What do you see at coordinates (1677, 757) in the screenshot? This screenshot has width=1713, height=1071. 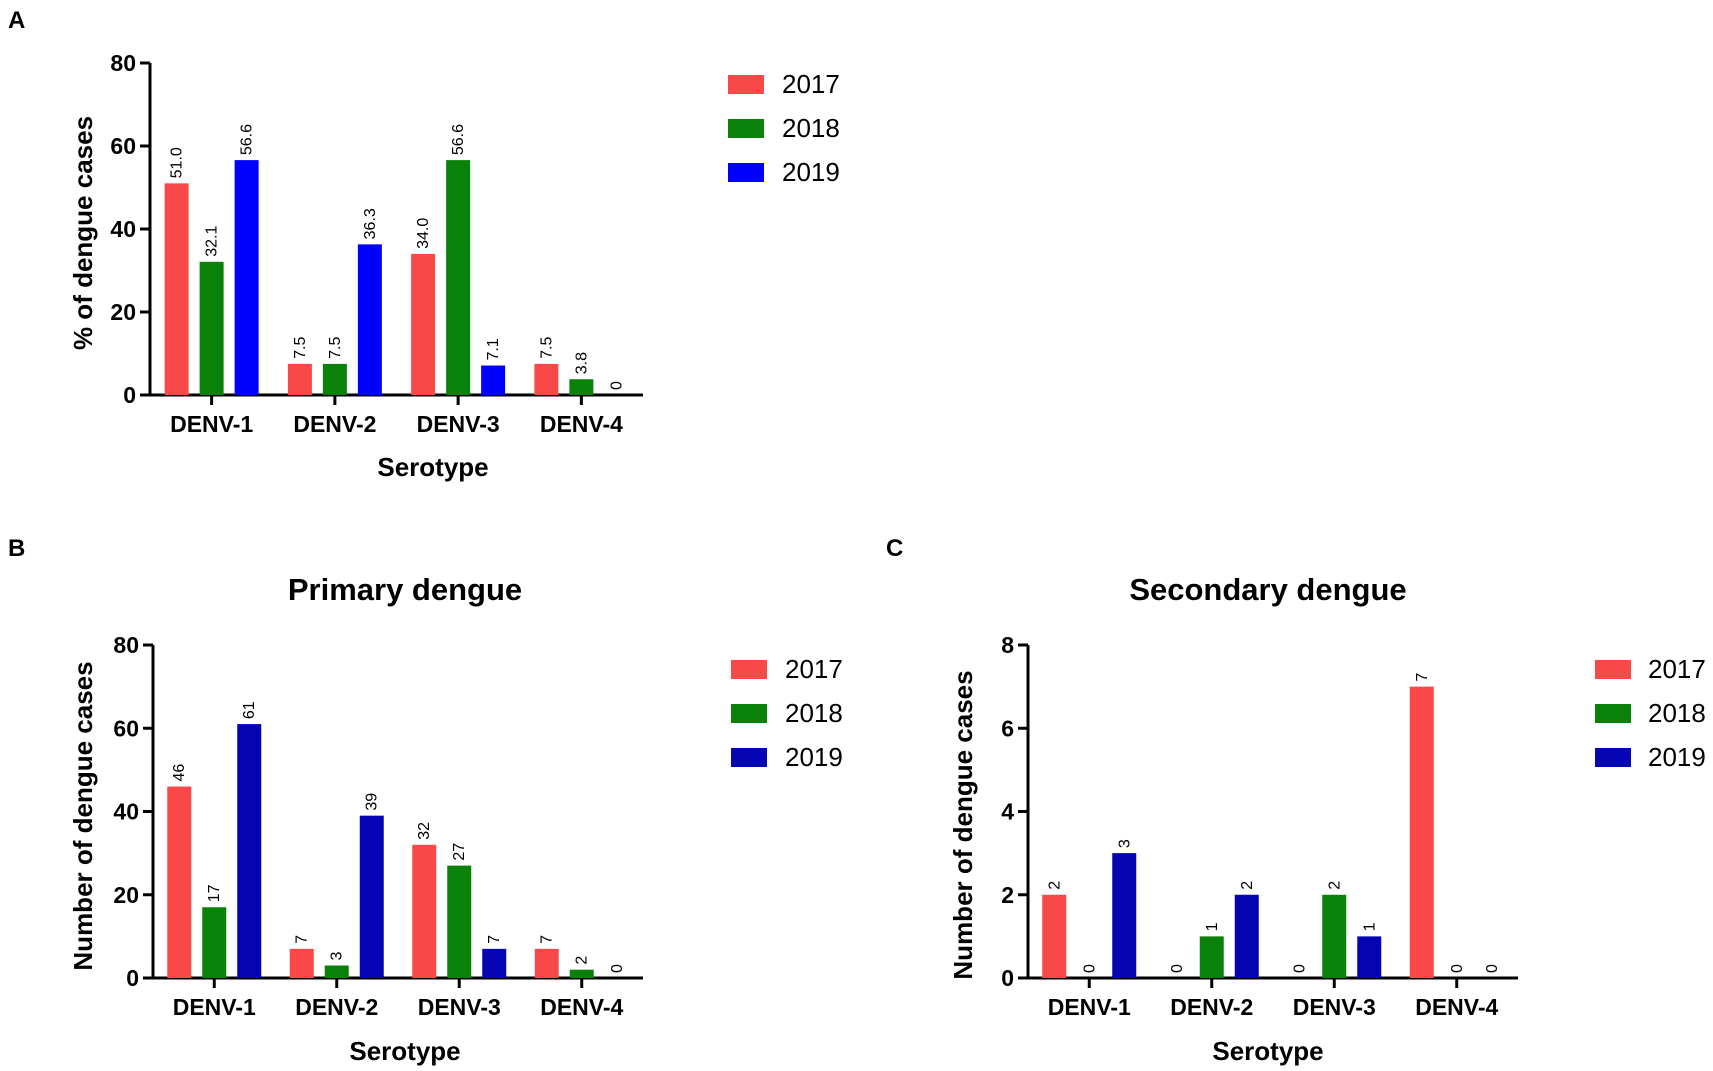 I see `chart-c-legend-label: 2019` at bounding box center [1677, 757].